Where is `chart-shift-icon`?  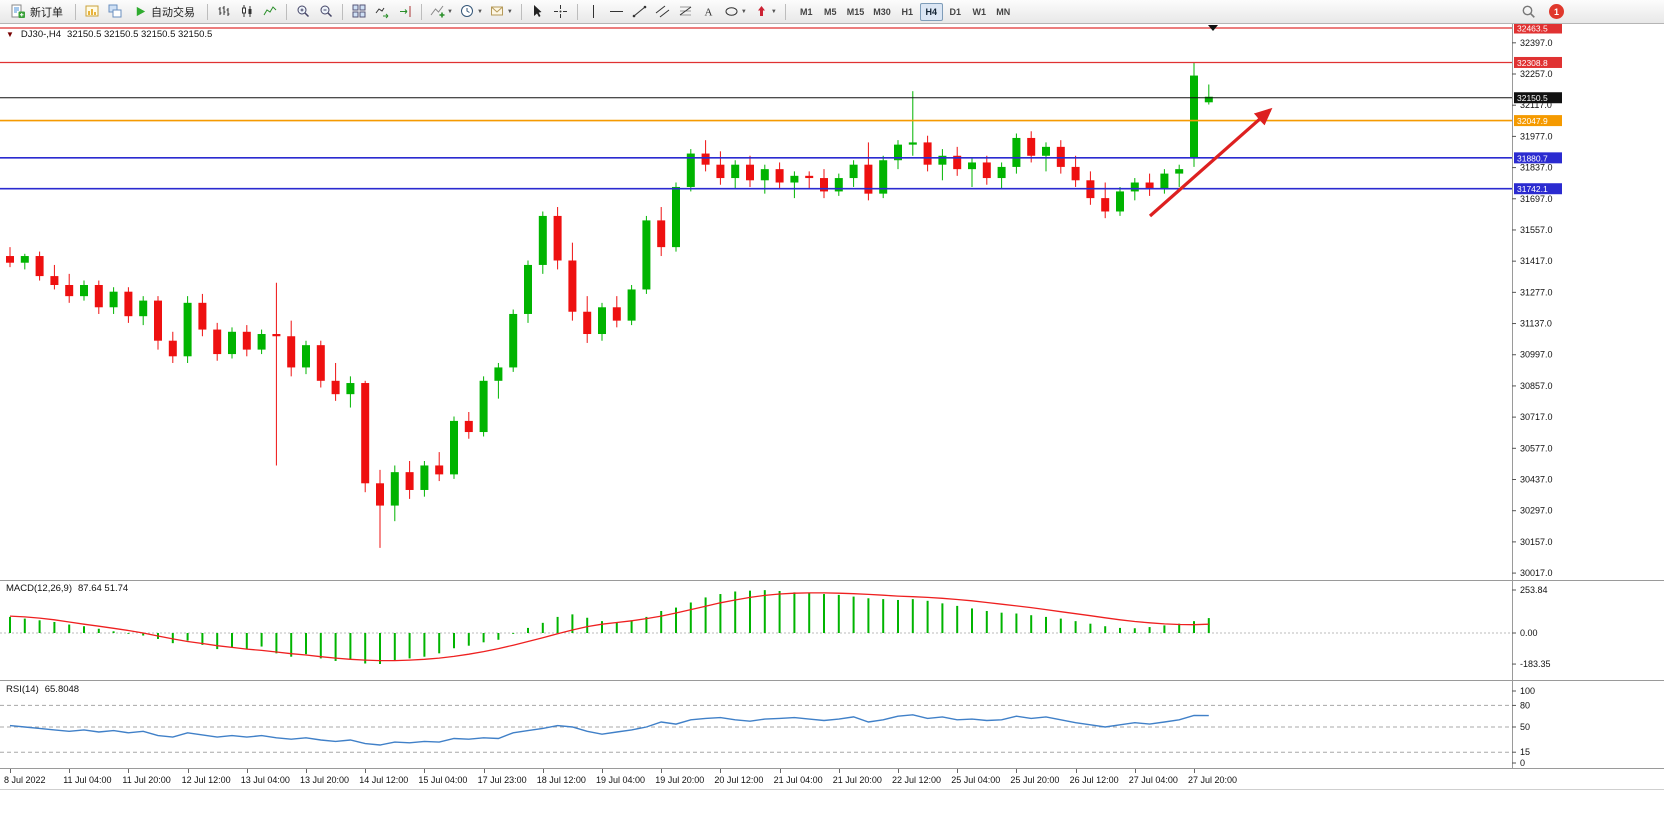
chart-shift-icon is located at coordinates (405, 12).